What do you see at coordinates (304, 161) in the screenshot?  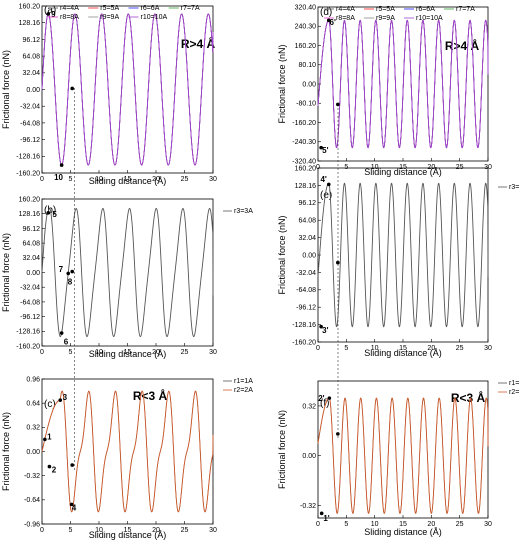 I see `y-tick-label: -320.40` at bounding box center [304, 161].